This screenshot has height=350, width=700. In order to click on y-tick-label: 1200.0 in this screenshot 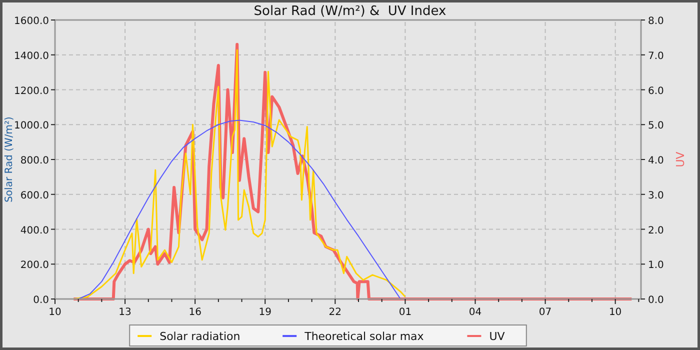, I will do `click(31, 91)`.